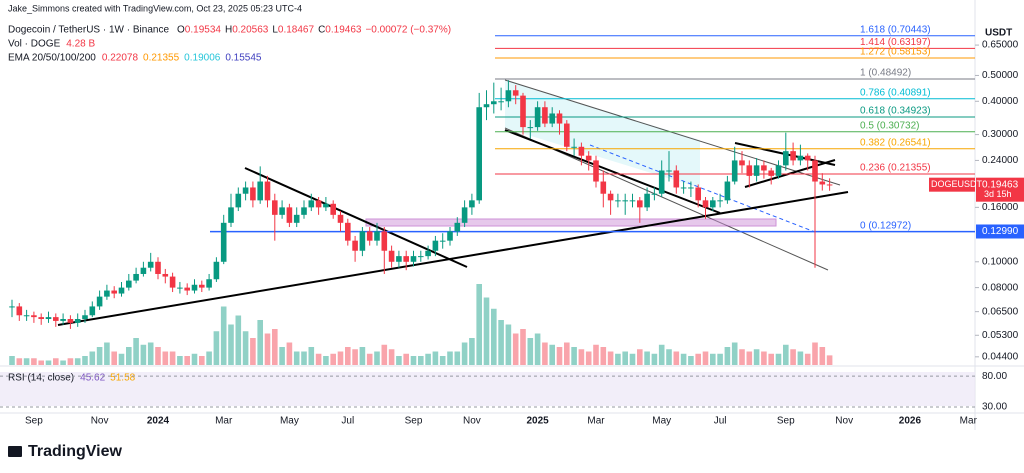 The image size is (1024, 473). I want to click on zone, so click(571, 222).